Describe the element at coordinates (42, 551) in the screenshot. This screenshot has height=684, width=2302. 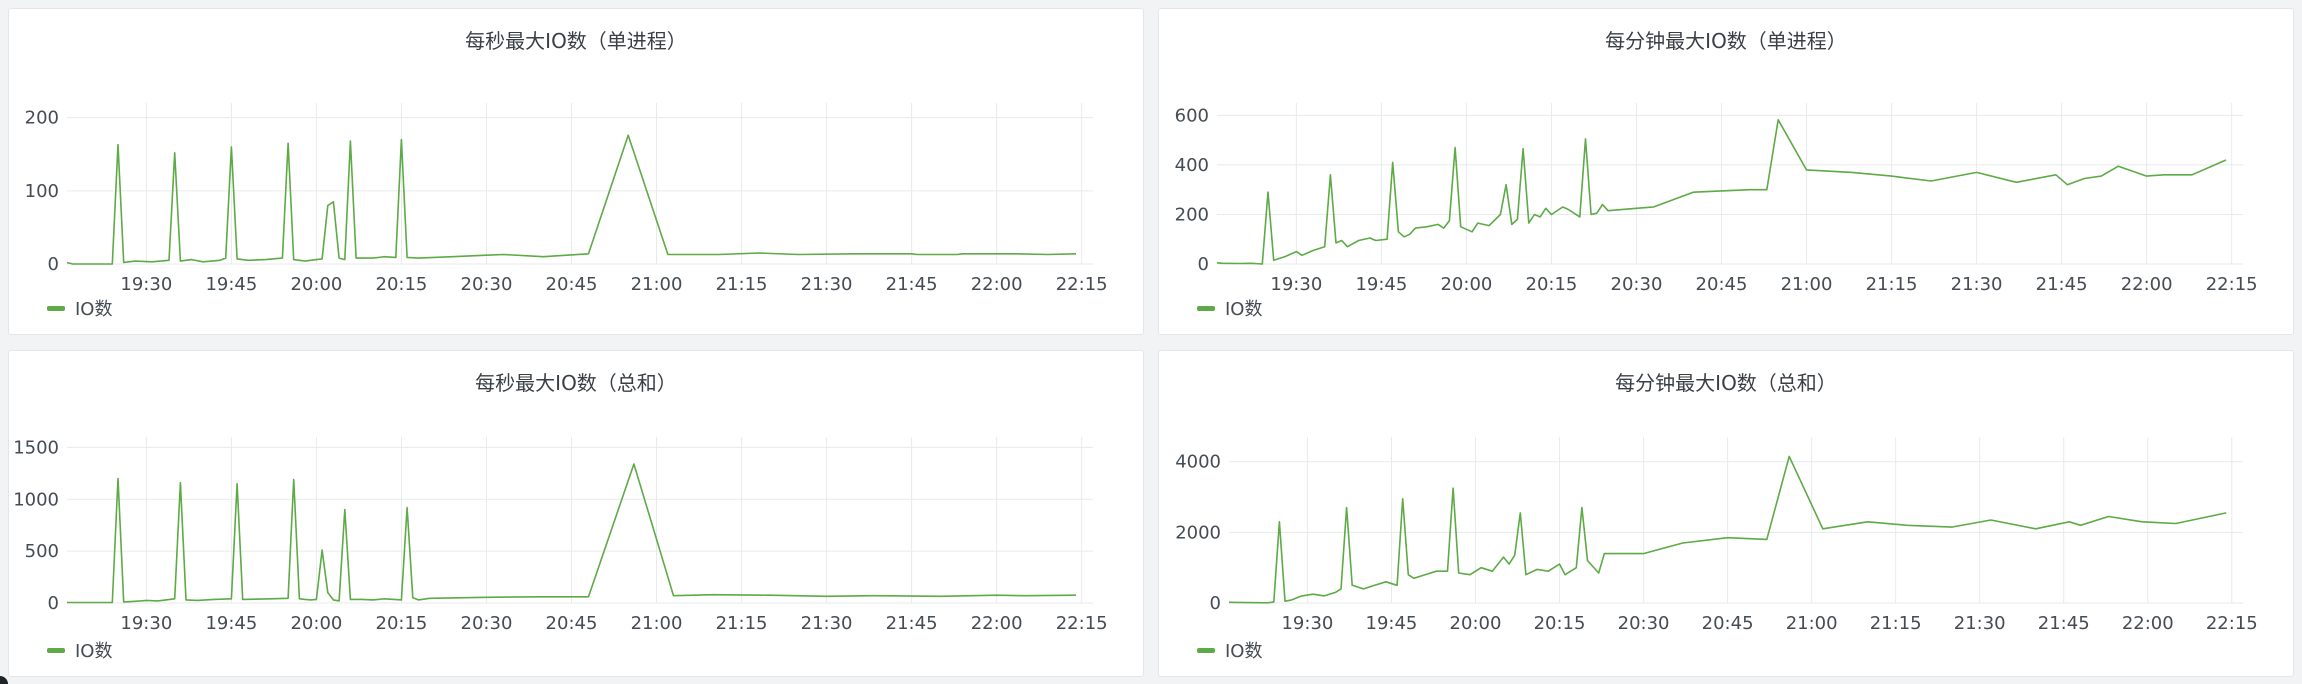
I see `y-tick-label: 500` at that location.